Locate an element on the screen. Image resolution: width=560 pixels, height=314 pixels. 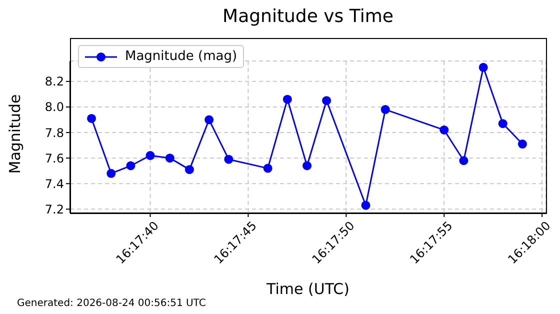
y-axis-title: Magnitude is located at coordinates (15, 134).